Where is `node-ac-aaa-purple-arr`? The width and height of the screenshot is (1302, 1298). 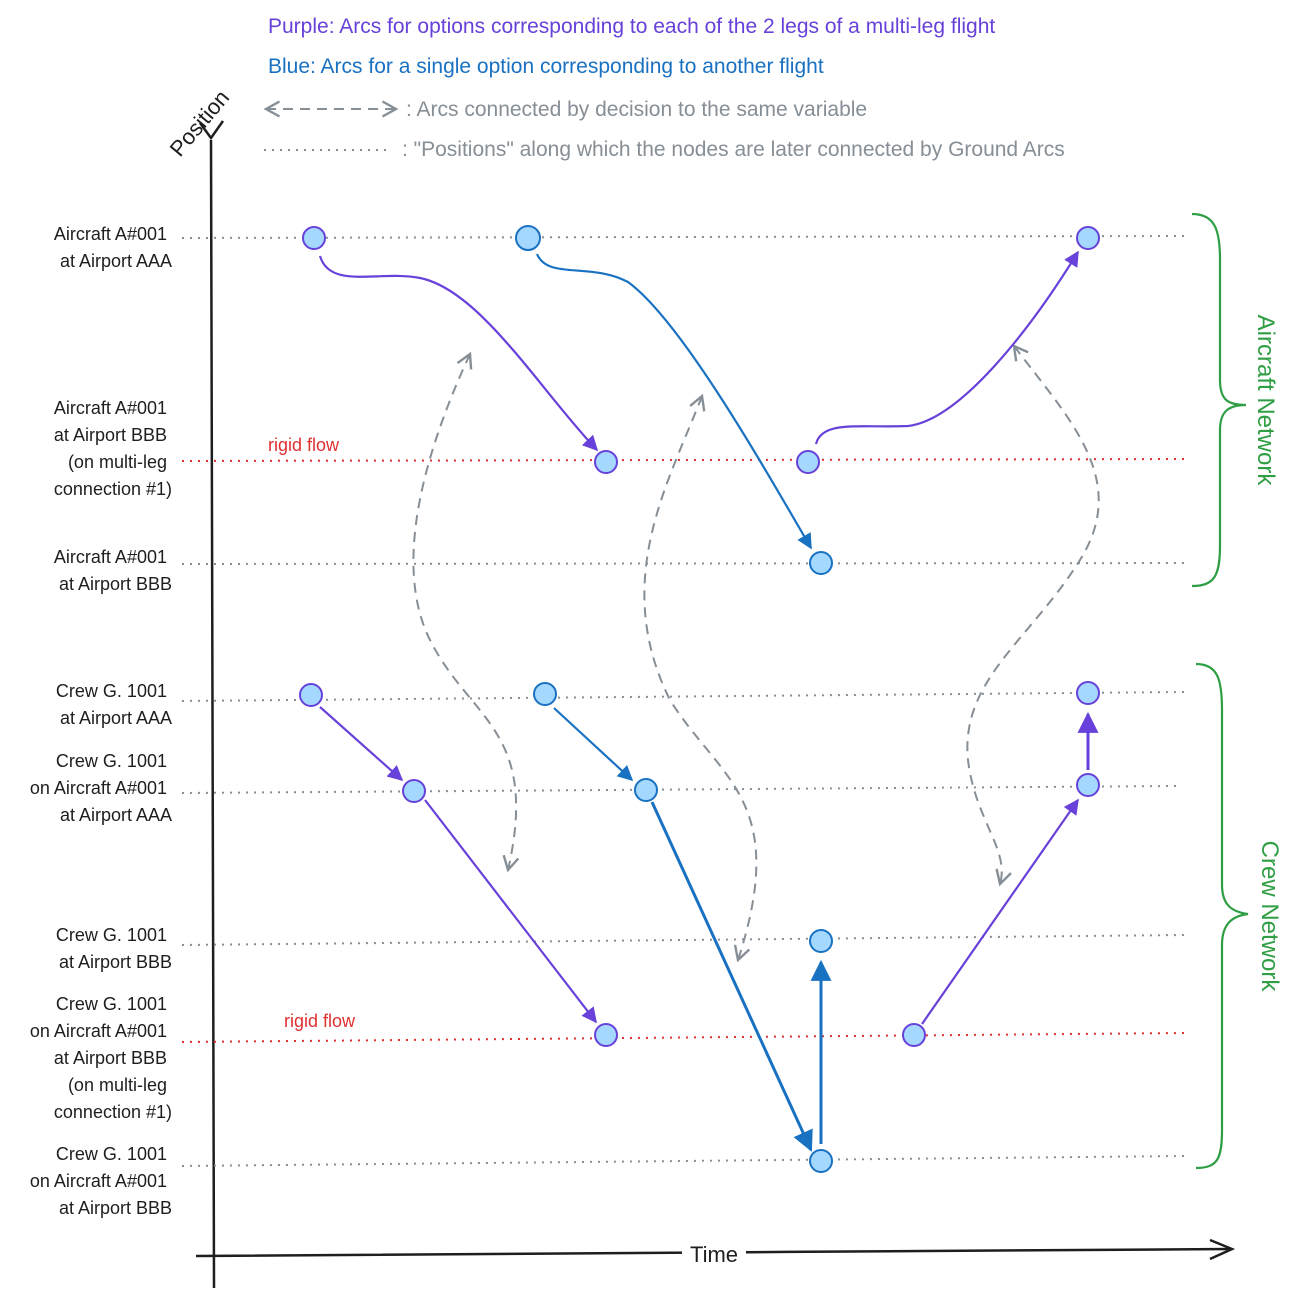
node-ac-aaa-purple-arr is located at coordinates (1088, 238).